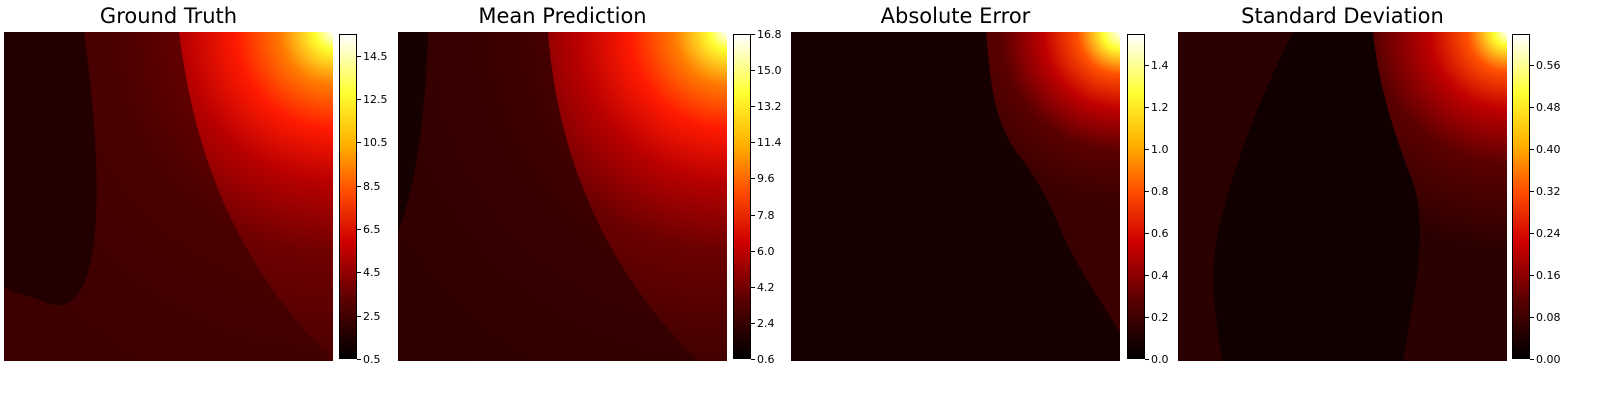 The width and height of the screenshot is (1600, 400). Describe the element at coordinates (372, 359) in the screenshot. I see `colorbar-tick-label: 0.5` at that location.